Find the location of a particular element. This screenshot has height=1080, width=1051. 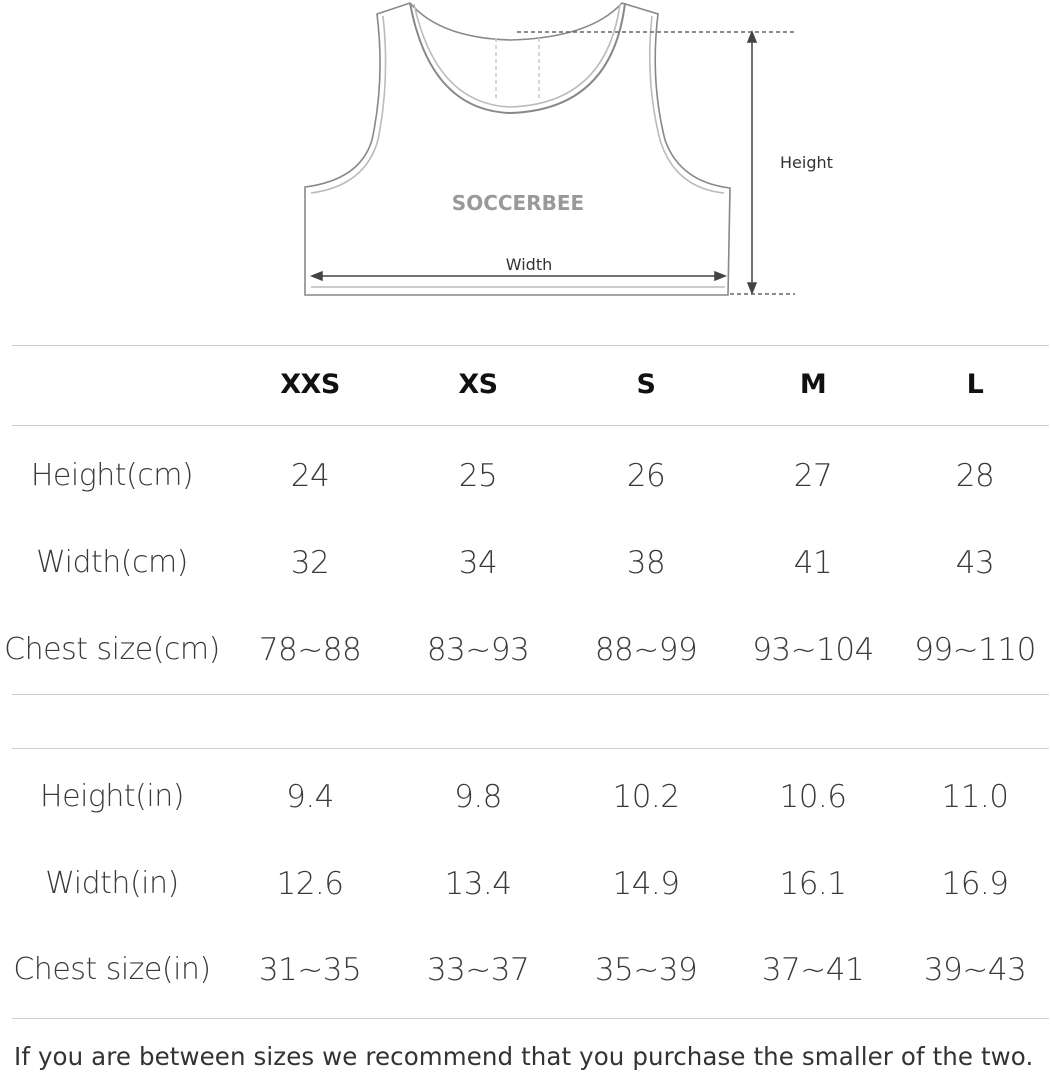

measure-lines is located at coordinates (552, 162).